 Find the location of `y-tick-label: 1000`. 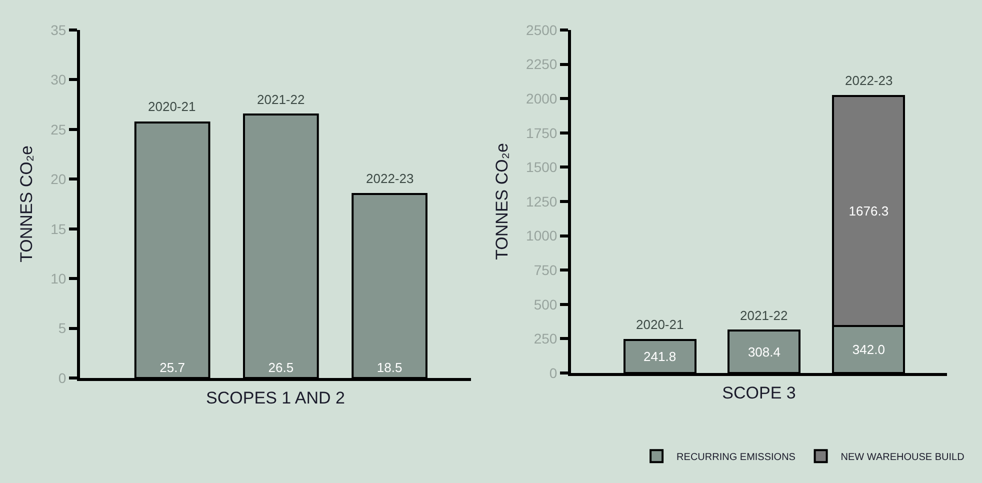

y-tick-label: 1000 is located at coordinates (542, 236).